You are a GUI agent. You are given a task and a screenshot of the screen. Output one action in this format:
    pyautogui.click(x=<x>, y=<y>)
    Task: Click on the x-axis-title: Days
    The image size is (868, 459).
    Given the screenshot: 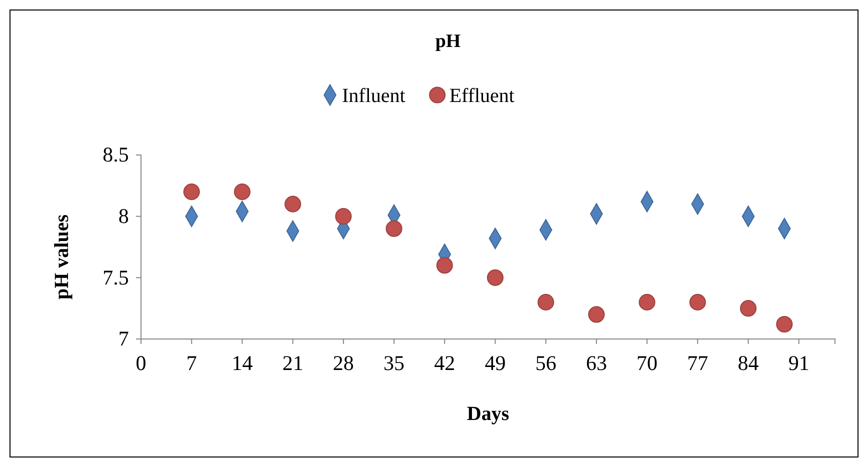 What is the action you would take?
    pyautogui.click(x=488, y=414)
    